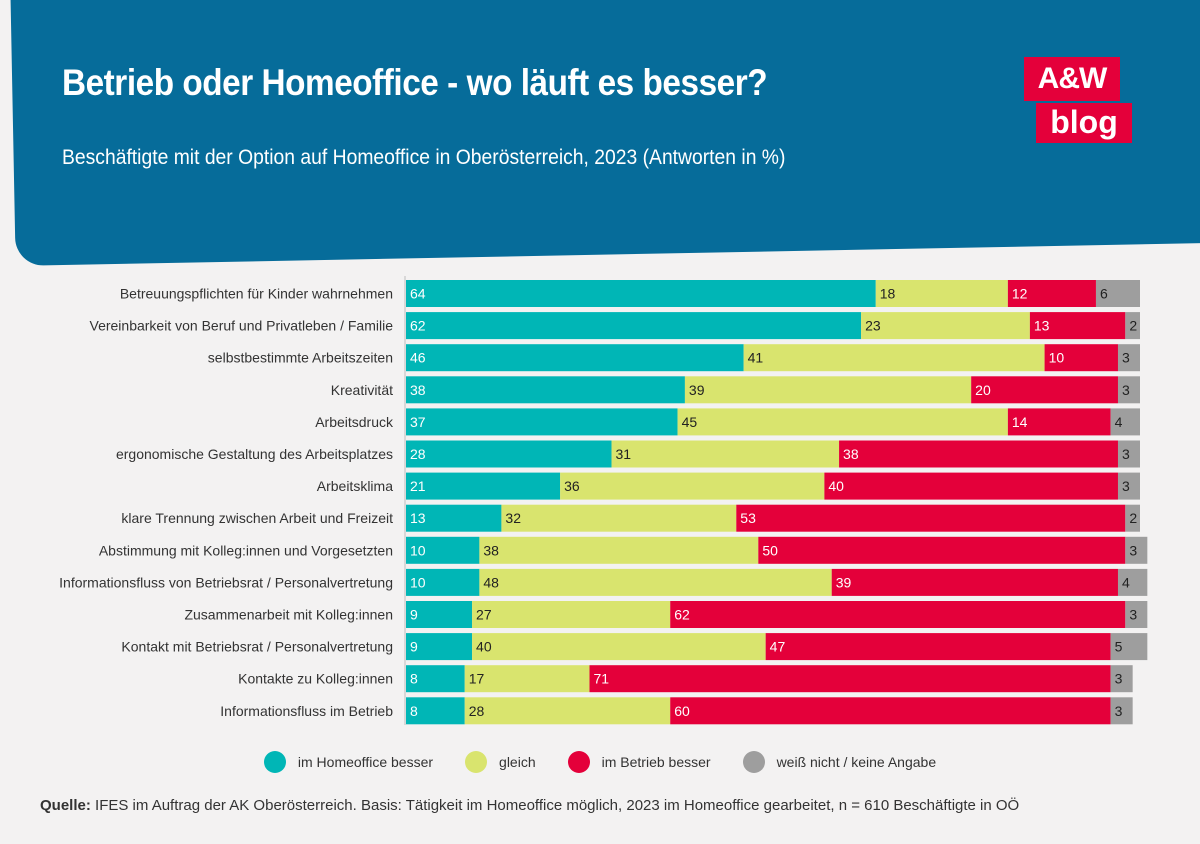 The image size is (1200, 844). What do you see at coordinates (873, 326) in the screenshot?
I see `data-label: 23` at bounding box center [873, 326].